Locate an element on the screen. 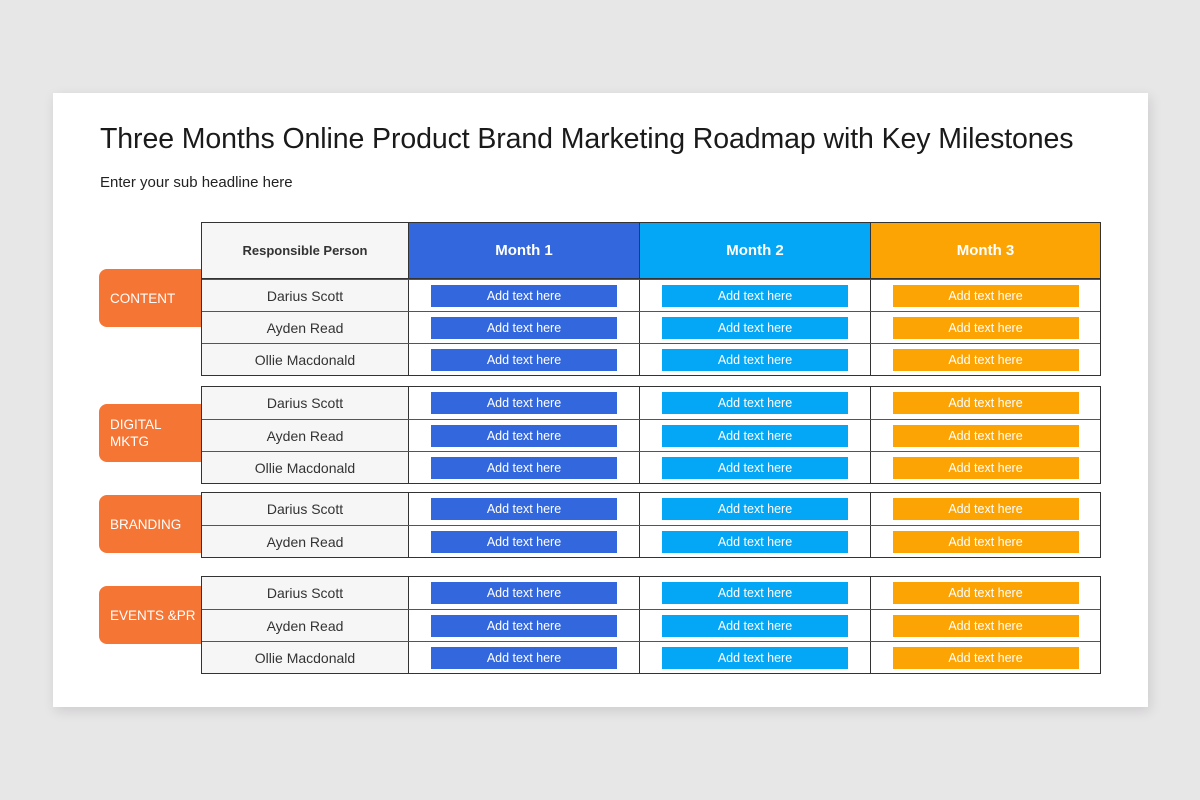 Image resolution: width=1200 pixels, height=800 pixels. header-month-1: Month 1 is located at coordinates (524, 250).